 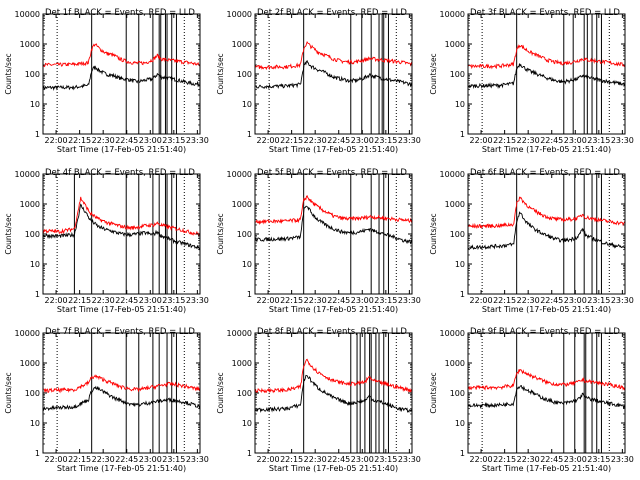 What do you see at coordinates (332, 332) in the screenshot?
I see `panel-title: Det 8f BLACK = Events, RED = LLD` at bounding box center [332, 332].